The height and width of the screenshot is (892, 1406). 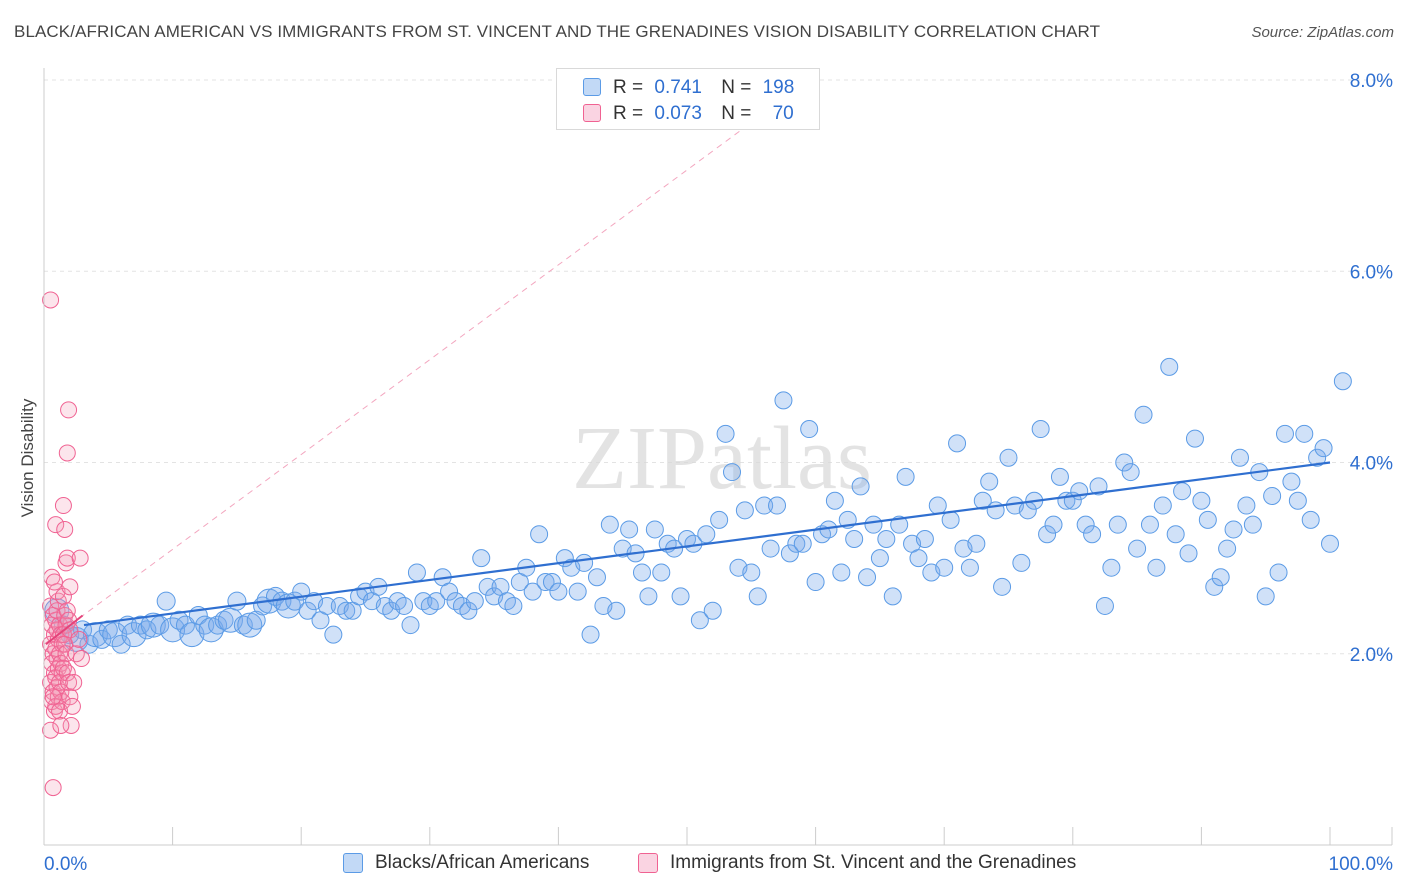 What do you see at coordinates (1371, 464) in the screenshot?
I see `y-tick-label: 4.0%` at bounding box center [1371, 464].